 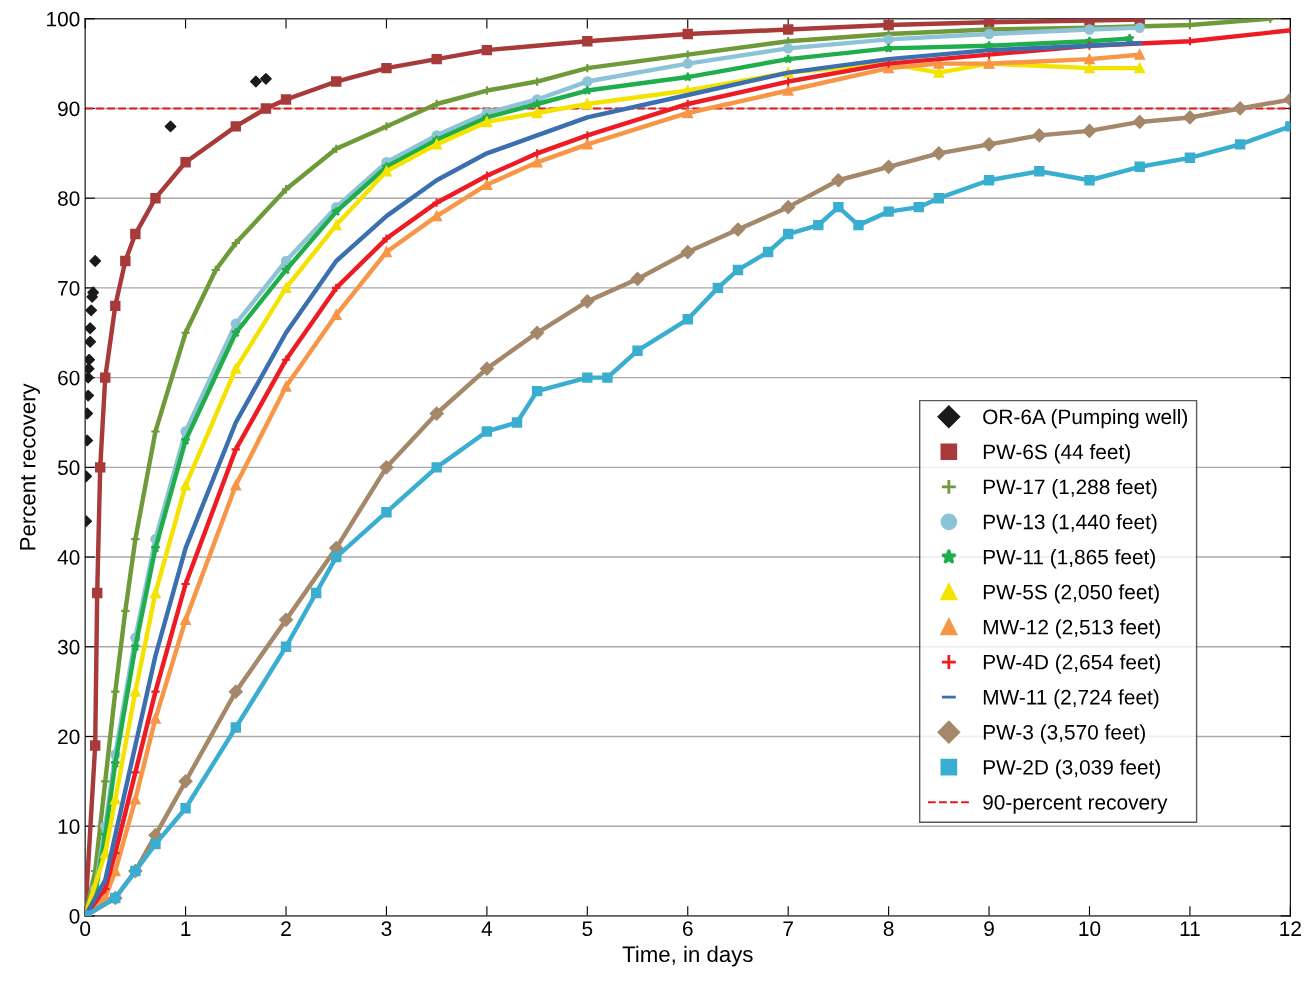 I want to click on x-tick-label: 3, so click(x=386, y=929).